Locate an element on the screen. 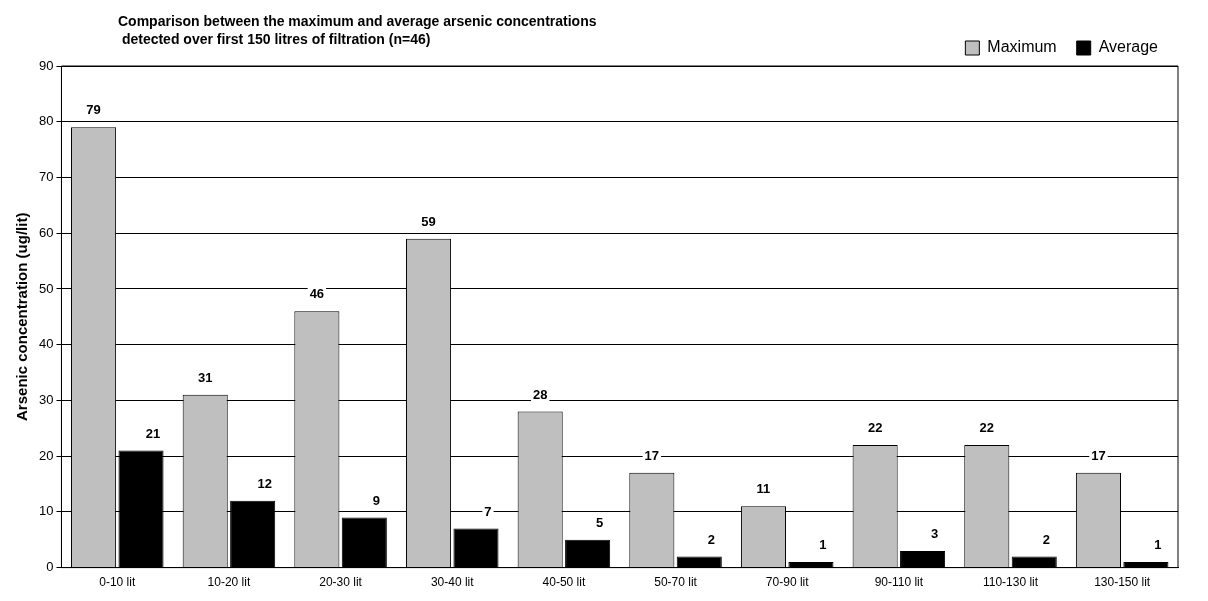 This screenshot has width=1208, height=601. y-tick-label: 0 is located at coordinates (50, 567).